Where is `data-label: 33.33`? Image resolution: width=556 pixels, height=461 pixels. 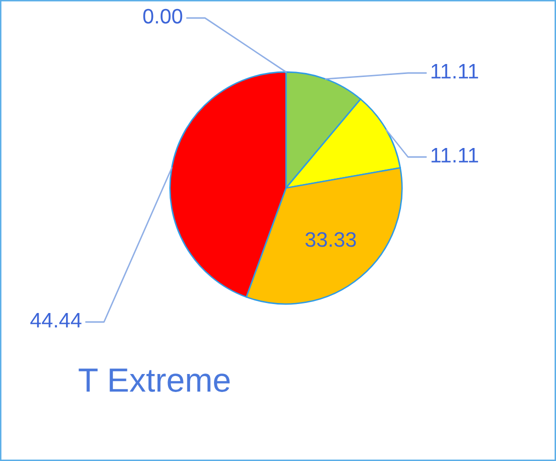
data-label: 33.33 is located at coordinates (330, 239).